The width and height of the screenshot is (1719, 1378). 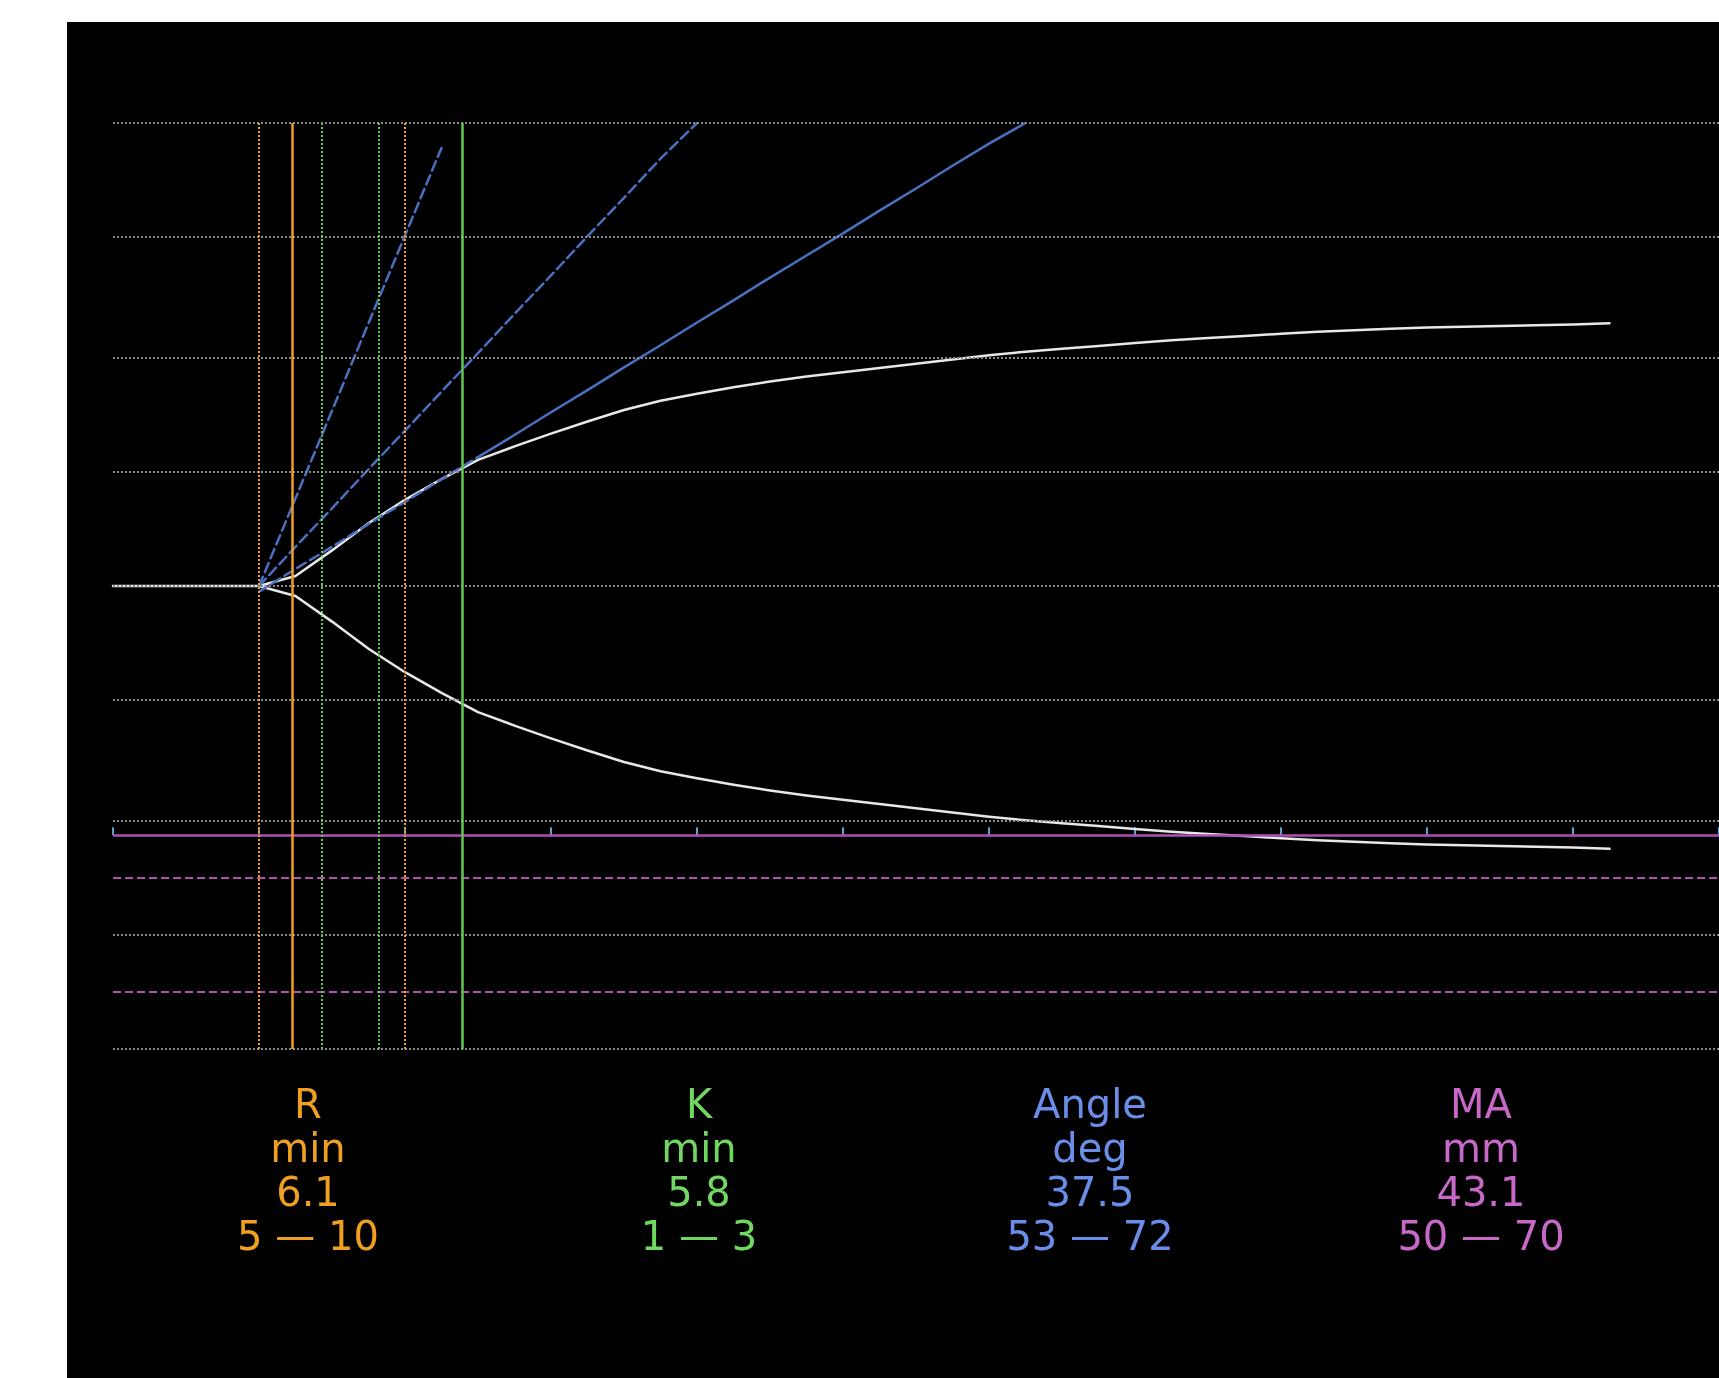 I want to click on text: K min 5.8 1 — 3, so click(x=699, y=1170).